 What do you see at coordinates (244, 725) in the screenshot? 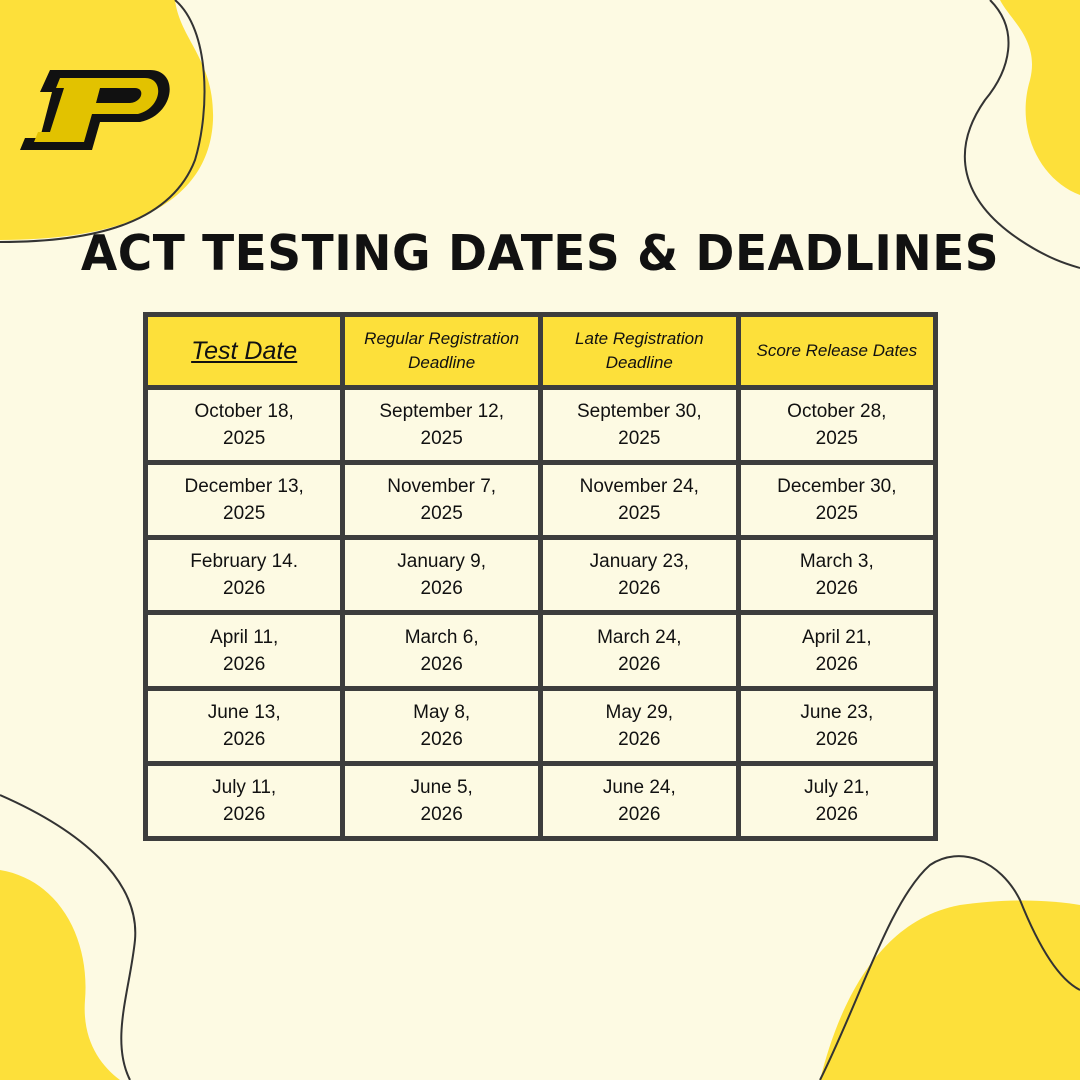
I see `cell-test-date: June 13, 2026` at bounding box center [244, 725].